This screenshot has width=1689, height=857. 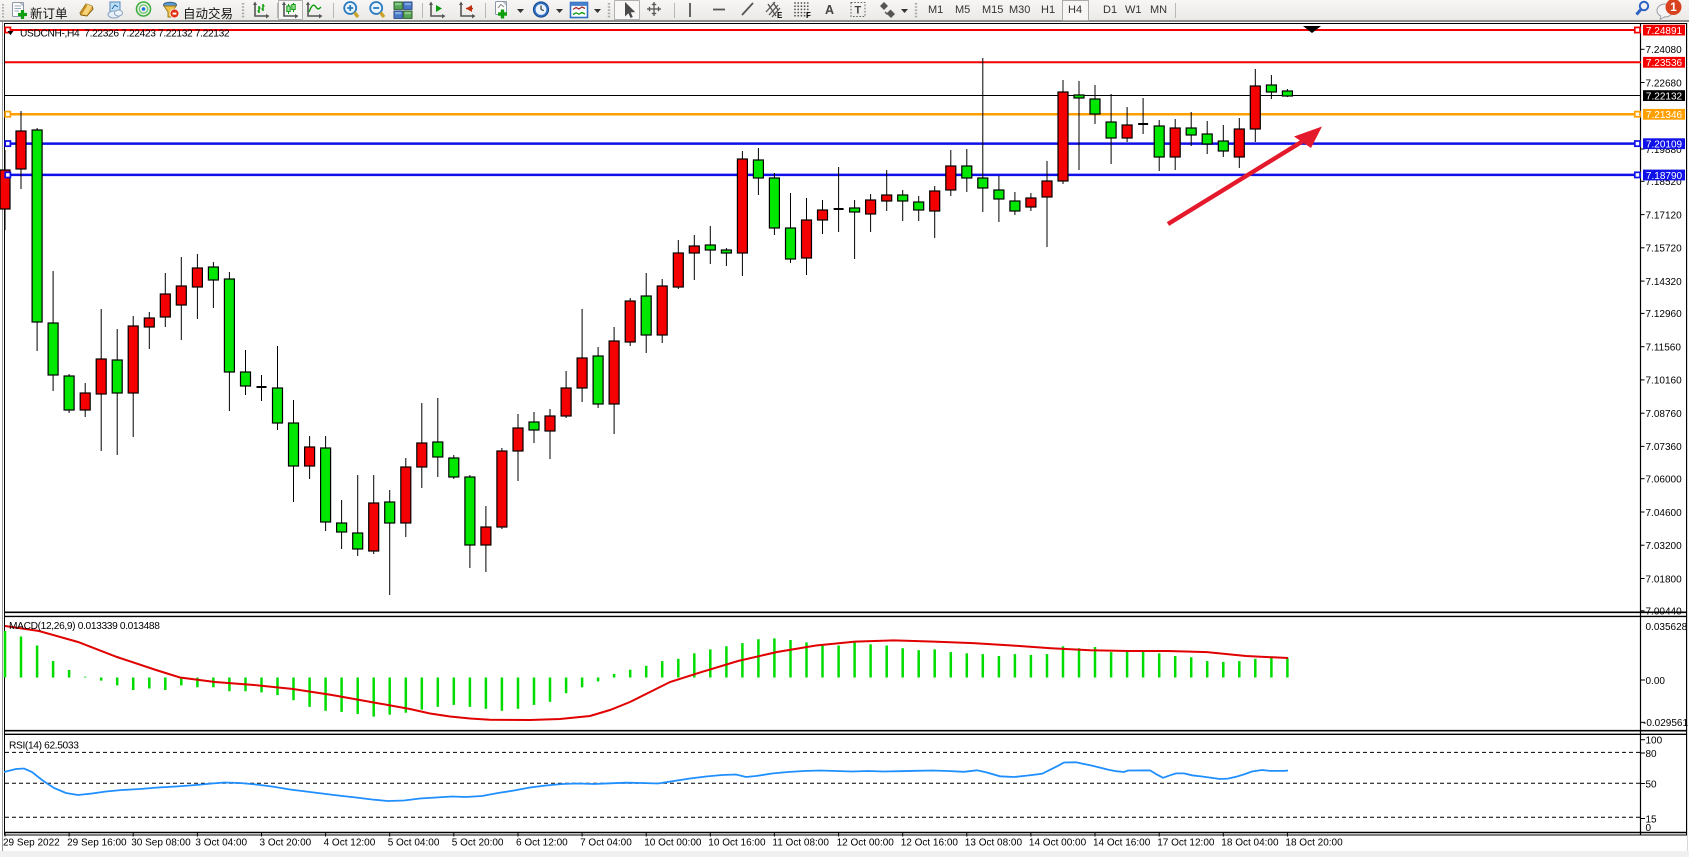 What do you see at coordinates (1250, 843) in the screenshot?
I see `svg-text: 18 Oct 04:00` at bounding box center [1250, 843].